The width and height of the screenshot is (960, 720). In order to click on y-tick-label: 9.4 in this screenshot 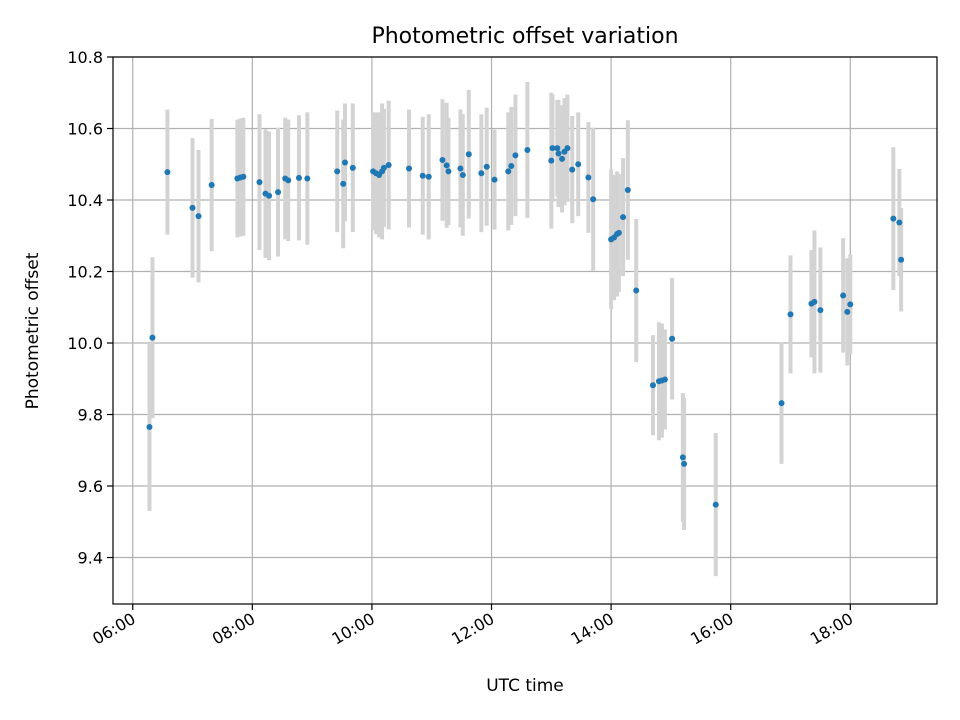, I will do `click(90, 558)`.